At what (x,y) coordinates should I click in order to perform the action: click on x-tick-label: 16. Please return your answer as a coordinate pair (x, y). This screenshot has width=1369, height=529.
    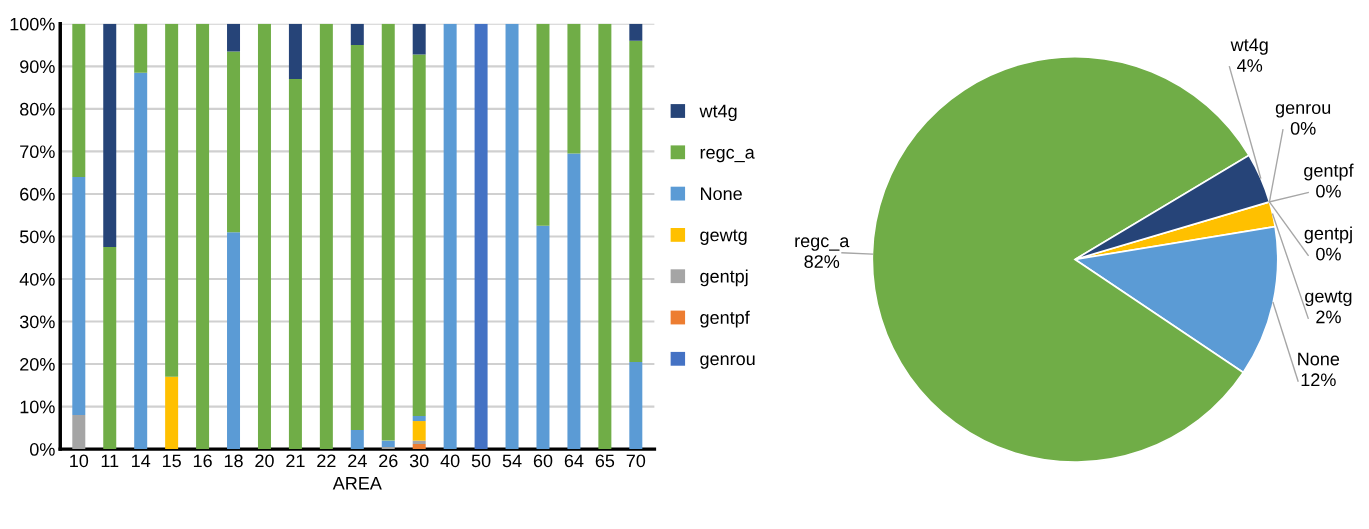
    Looking at the image, I should click on (202, 461).